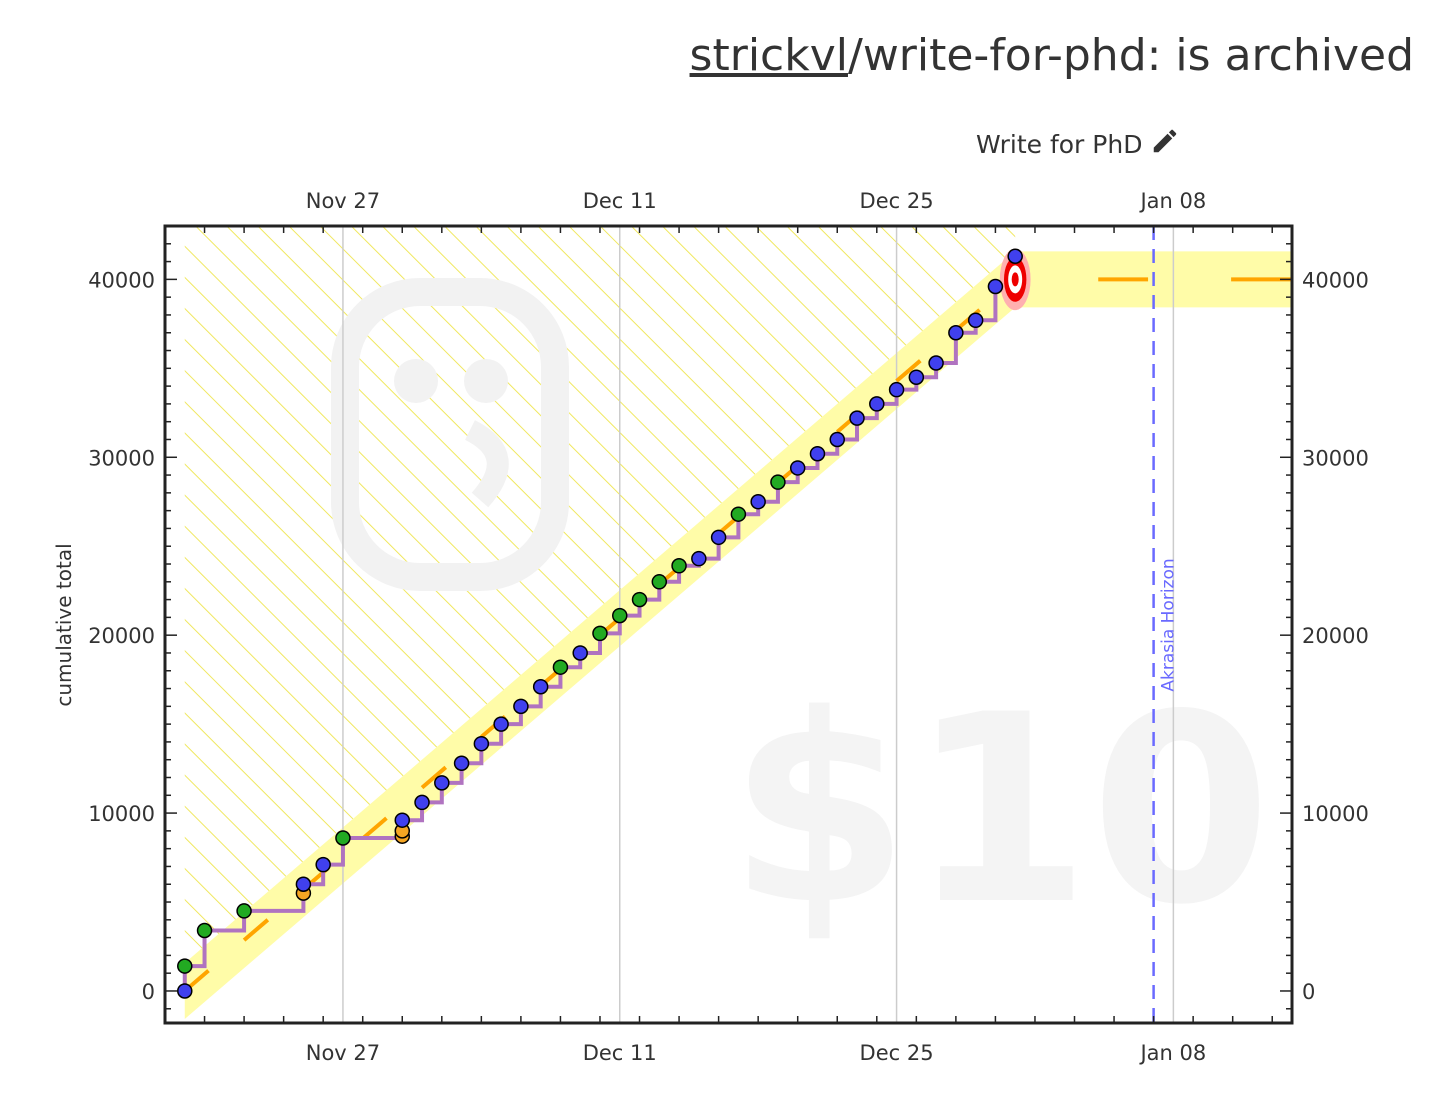 Image resolution: width=1448 pixels, height=1094 pixels. I want to click on y-tick-label-right: 0, so click(1308, 992).